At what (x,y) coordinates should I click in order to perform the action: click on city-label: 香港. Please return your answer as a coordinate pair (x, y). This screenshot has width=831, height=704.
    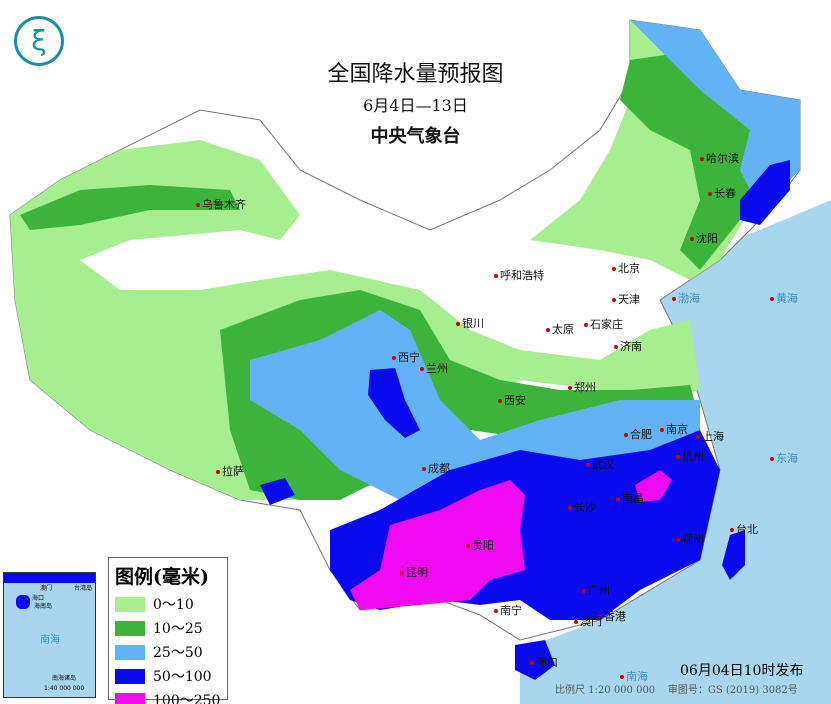
    Looking at the image, I should click on (612, 616).